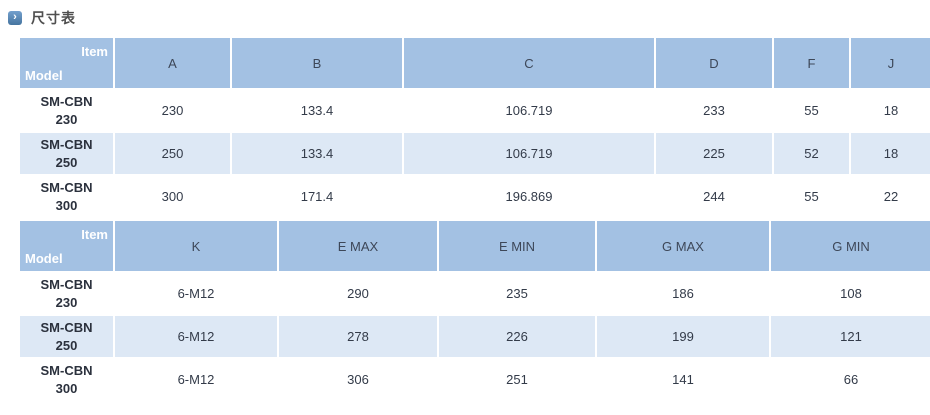 This screenshot has height=415, width=930. Describe the element at coordinates (683, 293) in the screenshot. I see `value-cell: 186` at that location.